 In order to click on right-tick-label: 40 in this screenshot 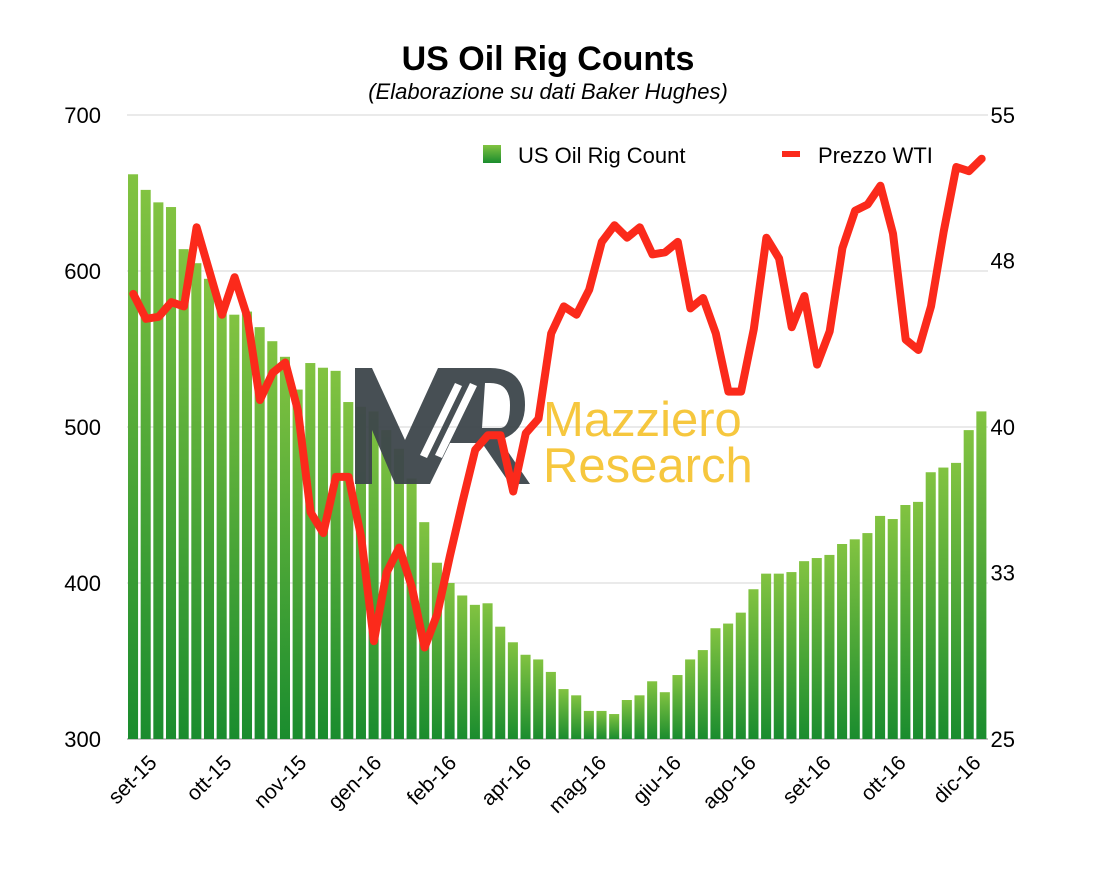, I will do `click(1003, 427)`.